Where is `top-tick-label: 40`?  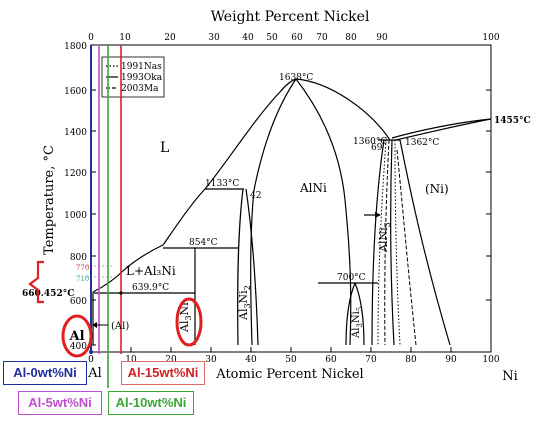 top-tick-label: 40 is located at coordinates (248, 38).